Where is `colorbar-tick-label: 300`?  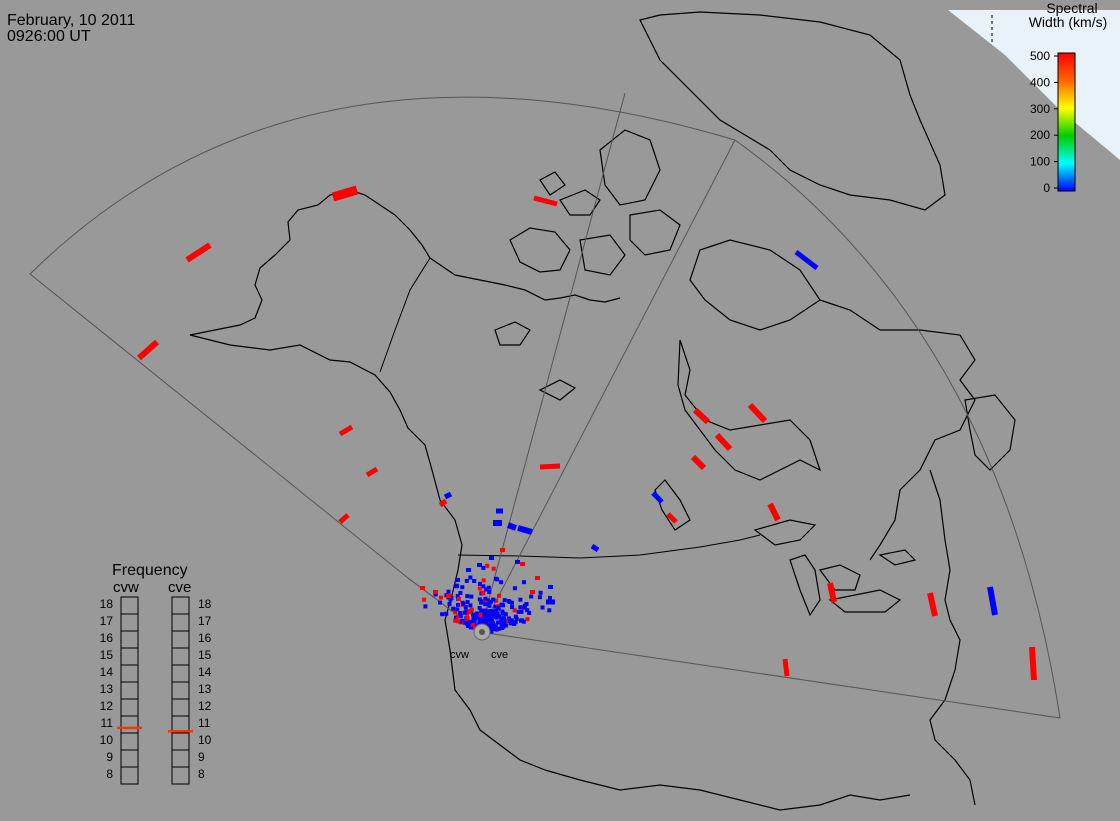 colorbar-tick-label: 300 is located at coordinates (1040, 109).